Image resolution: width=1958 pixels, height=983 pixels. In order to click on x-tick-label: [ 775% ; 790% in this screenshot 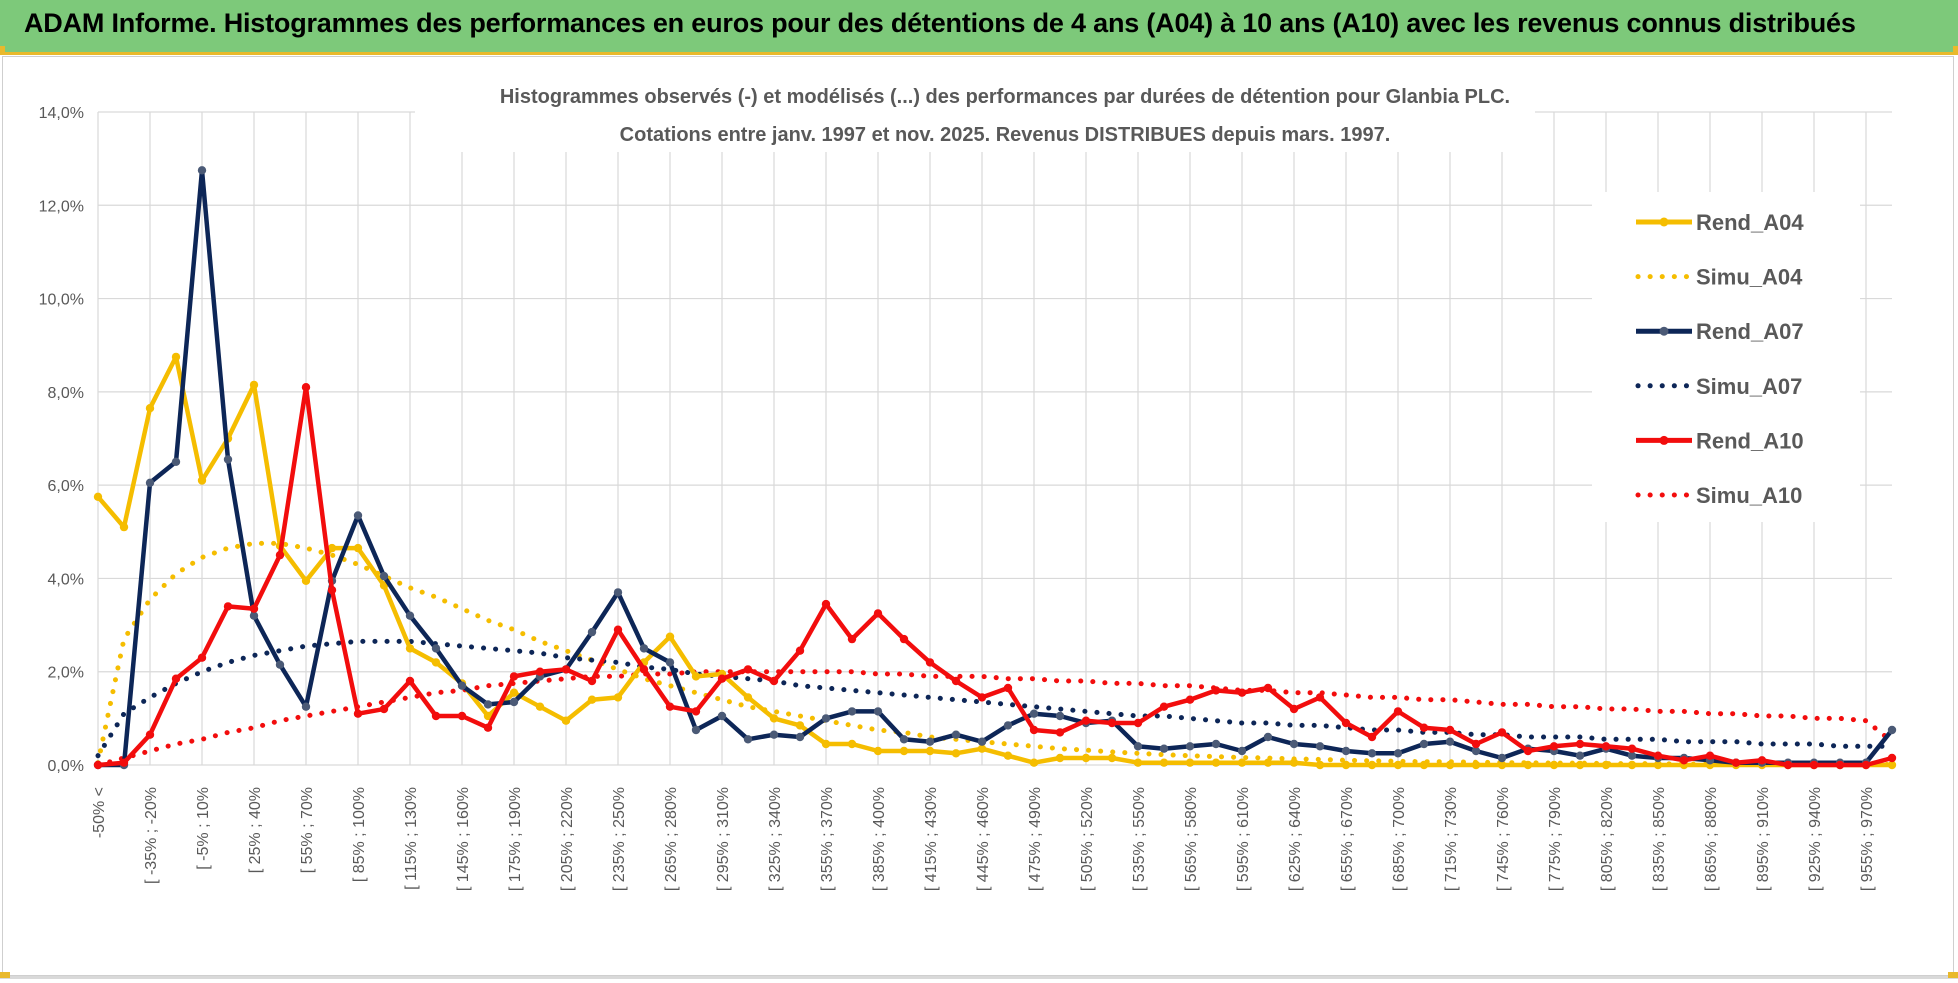, I will do `click(1555, 839)`.